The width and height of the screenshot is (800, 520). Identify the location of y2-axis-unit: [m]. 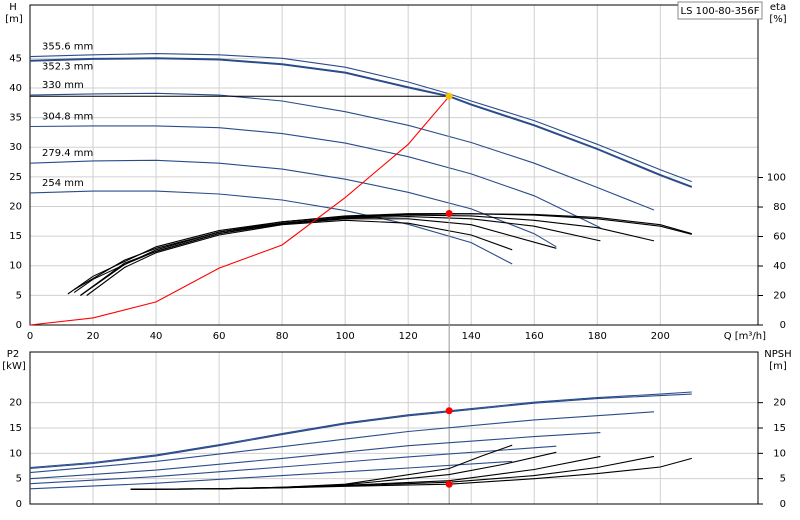
(778, 366).